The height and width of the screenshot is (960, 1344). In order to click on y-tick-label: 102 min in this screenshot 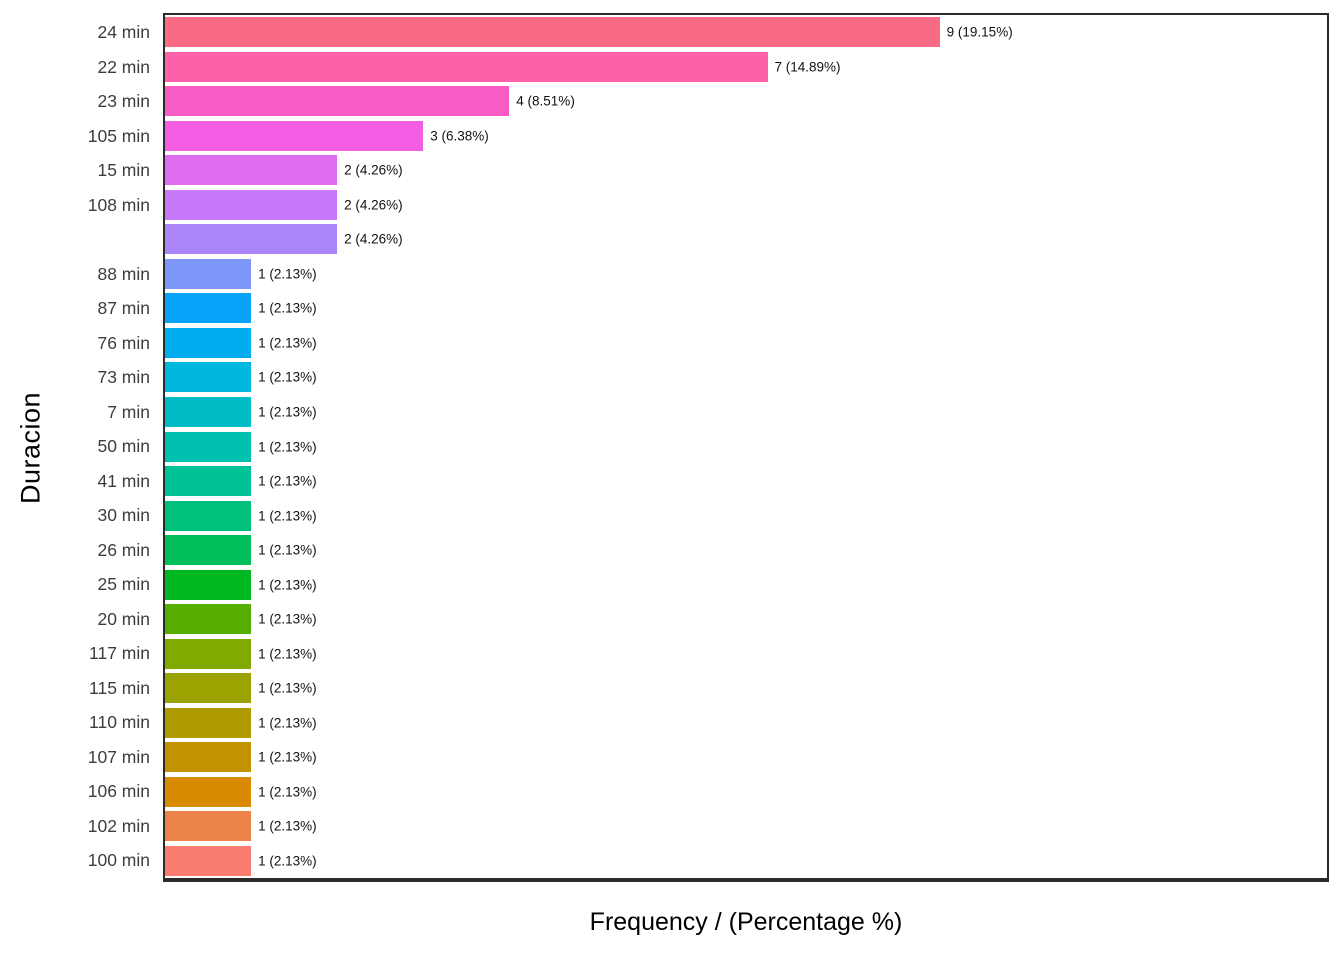, I will do `click(118, 825)`.